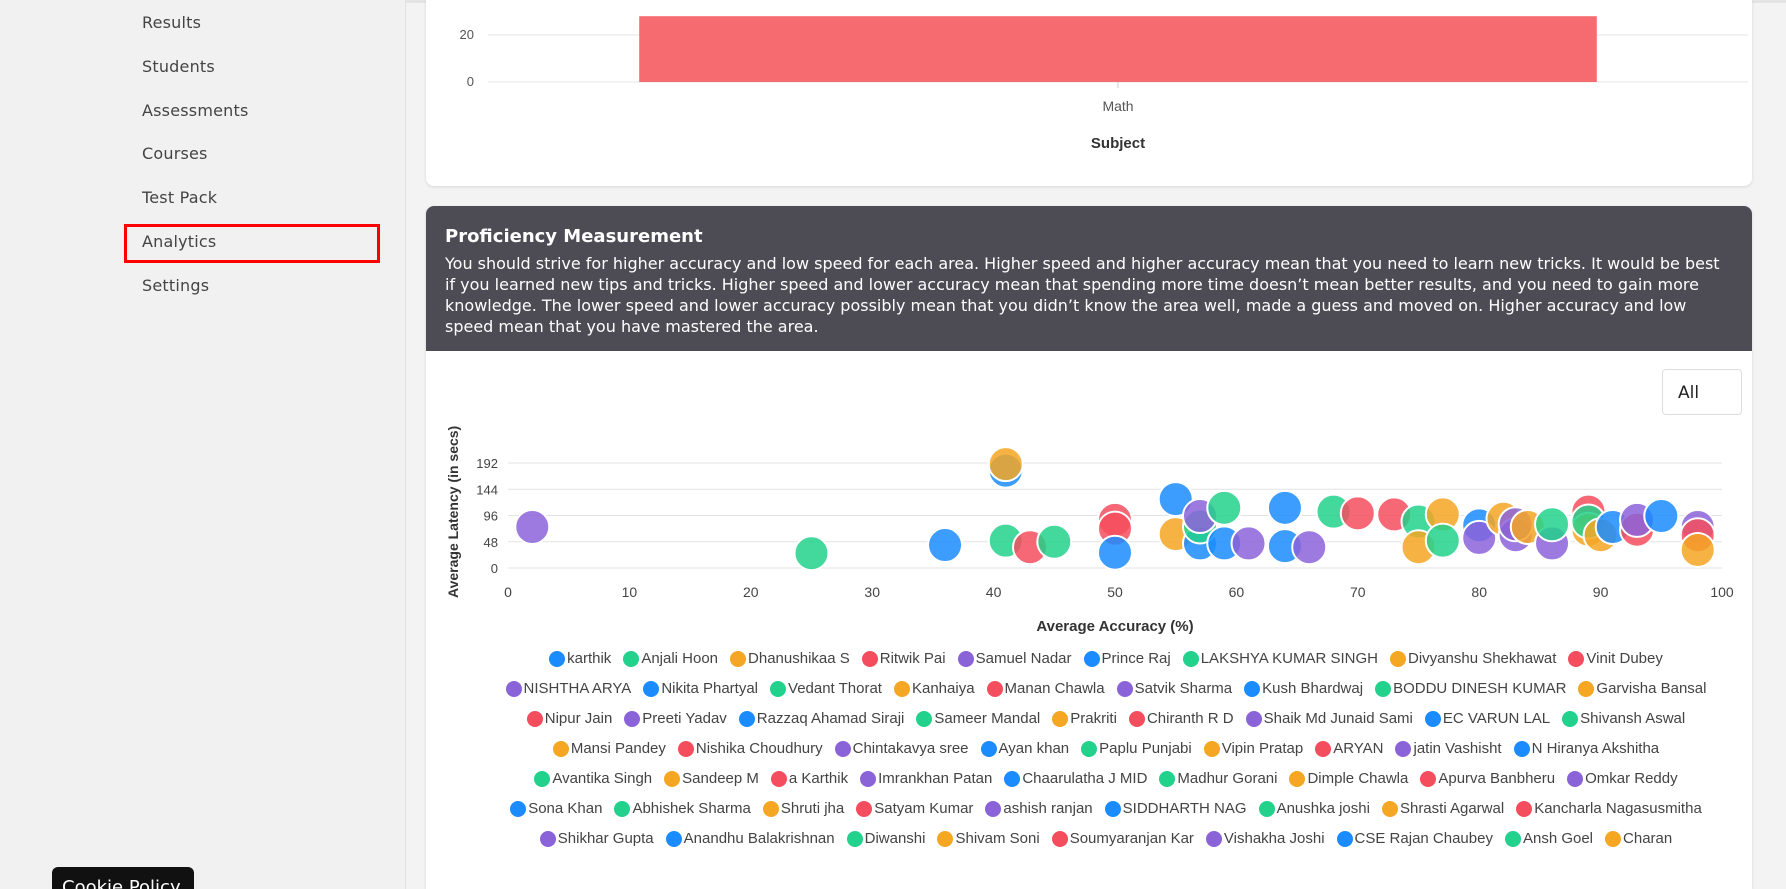  I want to click on legend-item: Prince Raj, so click(1127, 658).